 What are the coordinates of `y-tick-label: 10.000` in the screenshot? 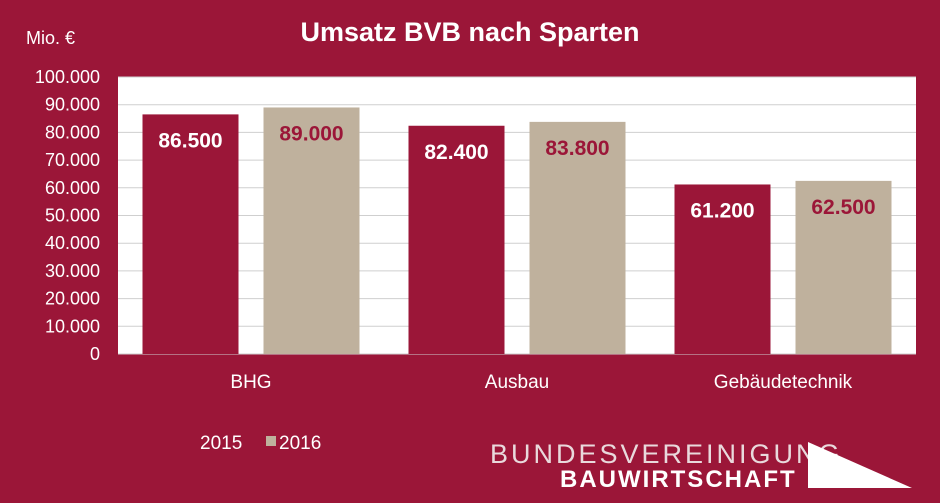 It's located at (72, 326).